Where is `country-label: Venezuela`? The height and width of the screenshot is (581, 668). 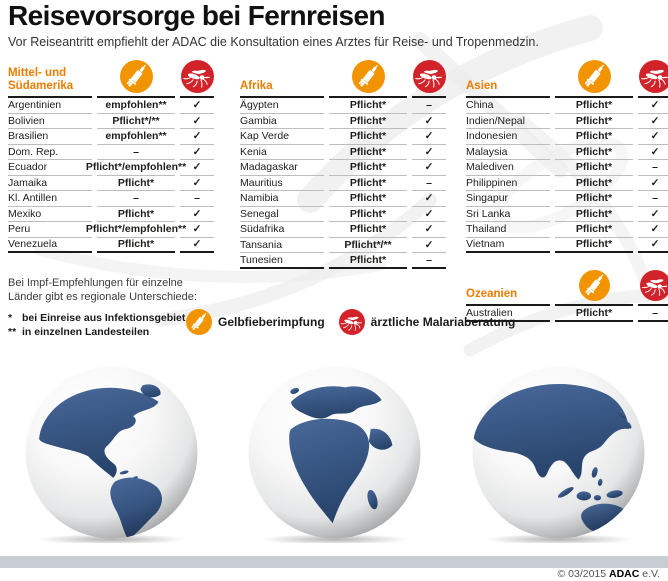
country-label: Venezuela is located at coordinates (50, 245).